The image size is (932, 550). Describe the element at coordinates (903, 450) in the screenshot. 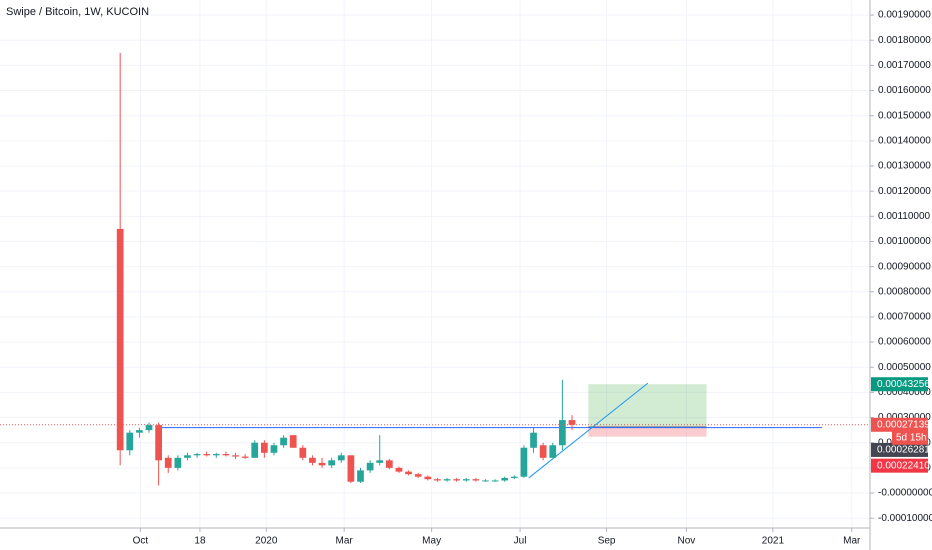

I see `price-tag-label: 0.00026281` at that location.